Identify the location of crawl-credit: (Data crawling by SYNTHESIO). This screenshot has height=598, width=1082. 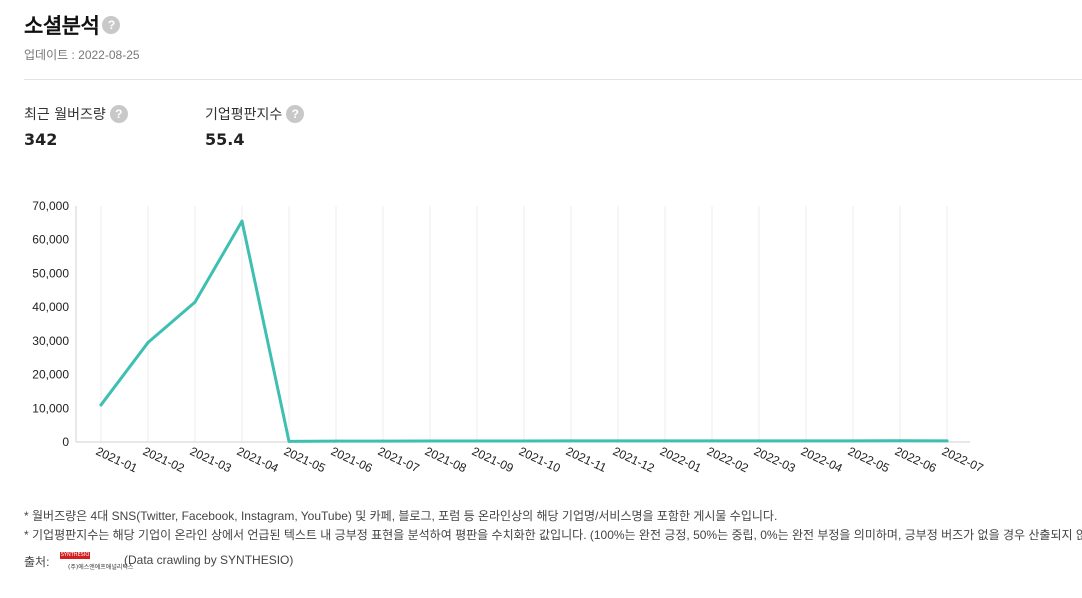
(209, 560).